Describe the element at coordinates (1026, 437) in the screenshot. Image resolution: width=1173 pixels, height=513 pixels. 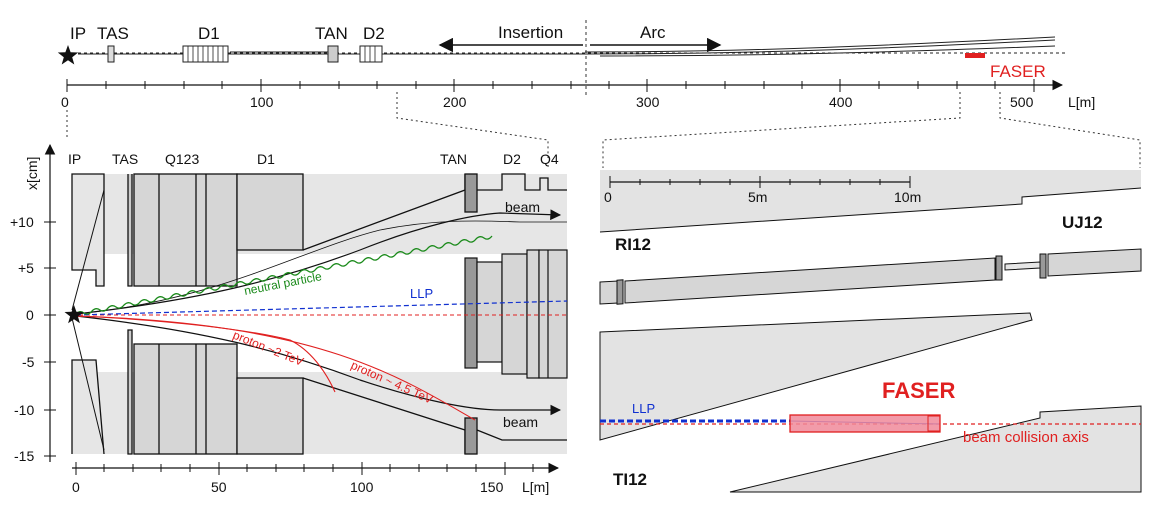
I see `beam-collision-axis-label: beam collision axis` at that location.